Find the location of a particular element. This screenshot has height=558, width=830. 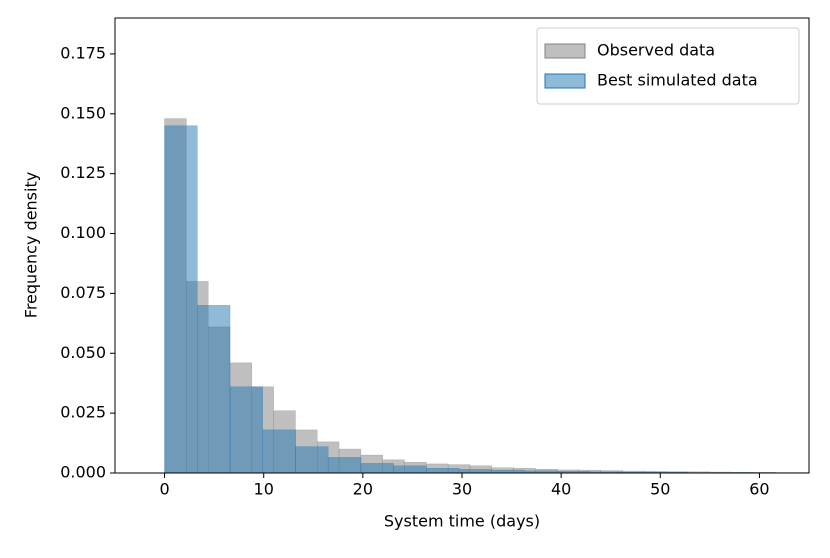

legend-label: Best simulated data is located at coordinates (677, 80).